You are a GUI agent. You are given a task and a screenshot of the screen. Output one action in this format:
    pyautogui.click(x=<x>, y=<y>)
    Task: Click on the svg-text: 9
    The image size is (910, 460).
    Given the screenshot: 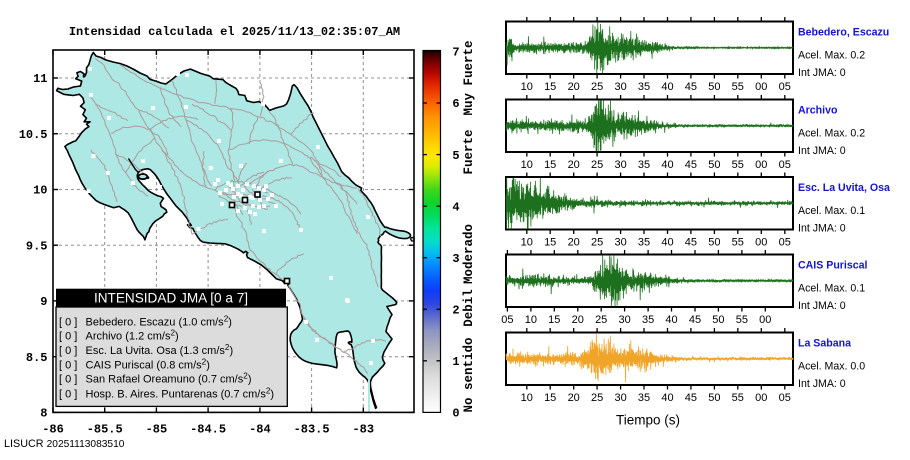 What is the action you would take?
    pyautogui.click(x=43, y=302)
    